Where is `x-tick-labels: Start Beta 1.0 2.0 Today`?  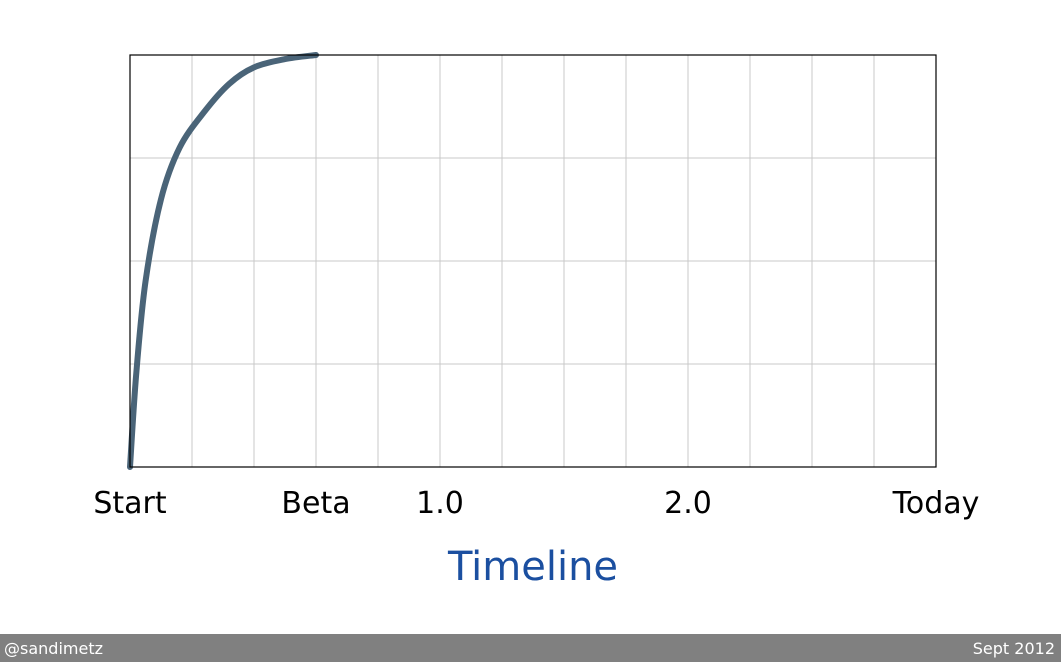 x-tick-labels: Start Beta 1.0 2.0 Today is located at coordinates (536, 503).